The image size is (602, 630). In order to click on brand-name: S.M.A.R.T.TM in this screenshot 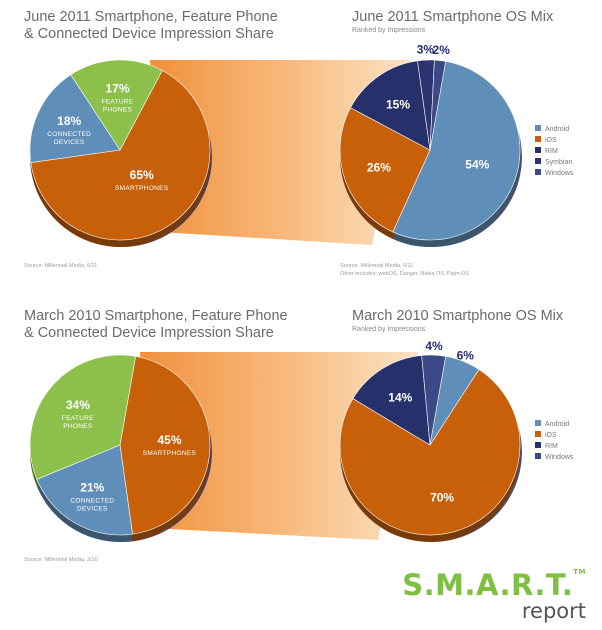, I will do `click(494, 585)`.